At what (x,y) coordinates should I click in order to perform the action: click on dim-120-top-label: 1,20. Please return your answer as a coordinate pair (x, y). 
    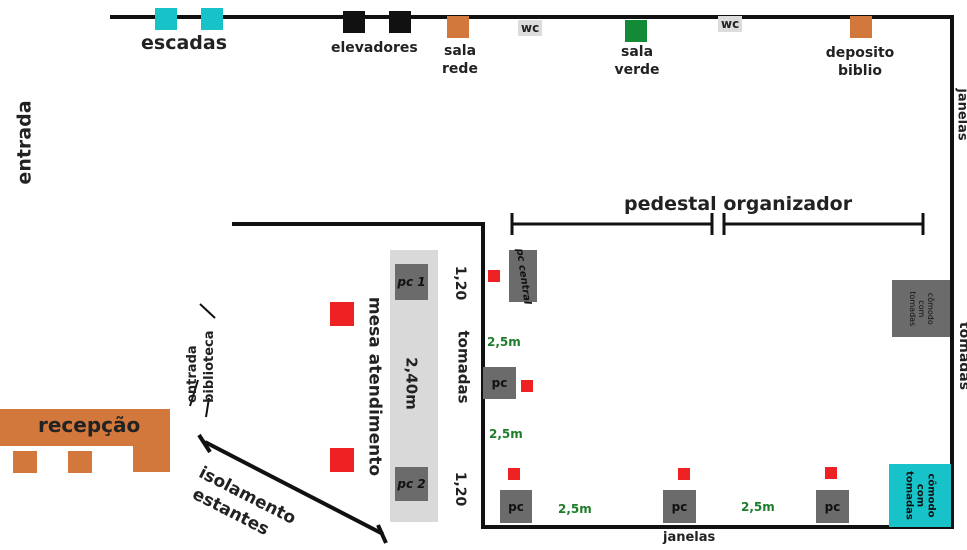
    Looking at the image, I should click on (460, 283).